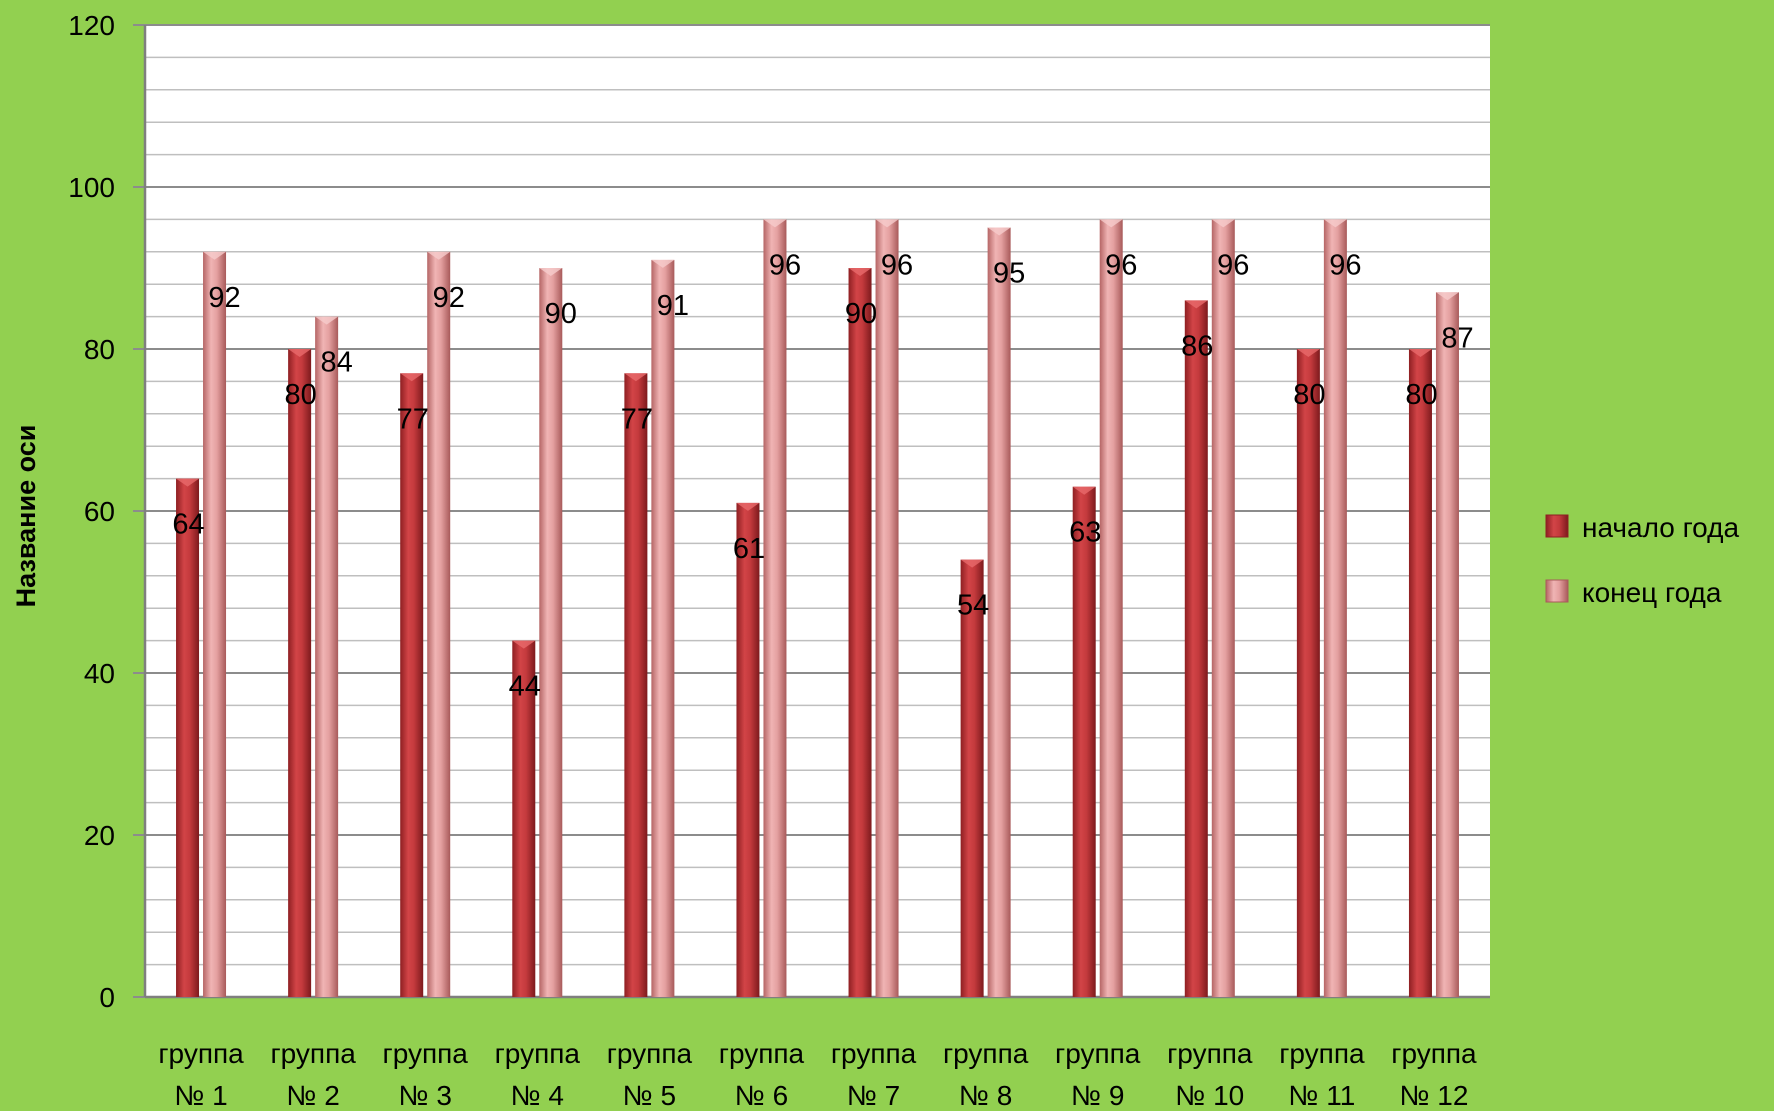 The height and width of the screenshot is (1111, 1774). What do you see at coordinates (785, 265) in the screenshot?
I see `data-label-end-6: 96` at bounding box center [785, 265].